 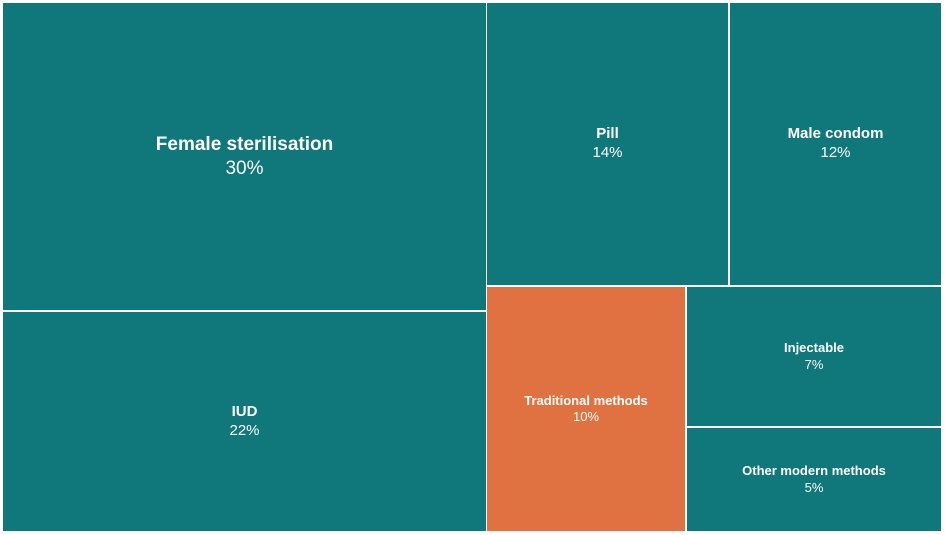 I want to click on treemap-tile-injectable: Injectable 7%, so click(x=814, y=356).